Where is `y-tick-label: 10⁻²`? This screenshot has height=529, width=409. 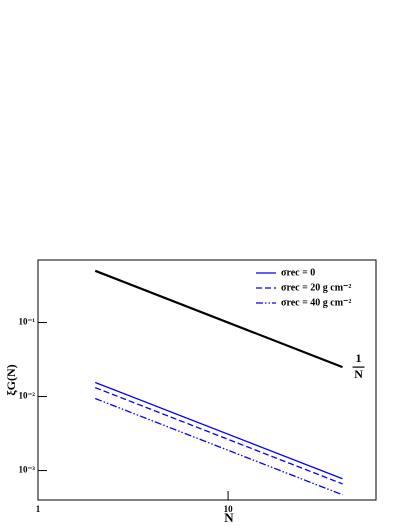 y-tick-label: 10⁻² is located at coordinates (27, 396).